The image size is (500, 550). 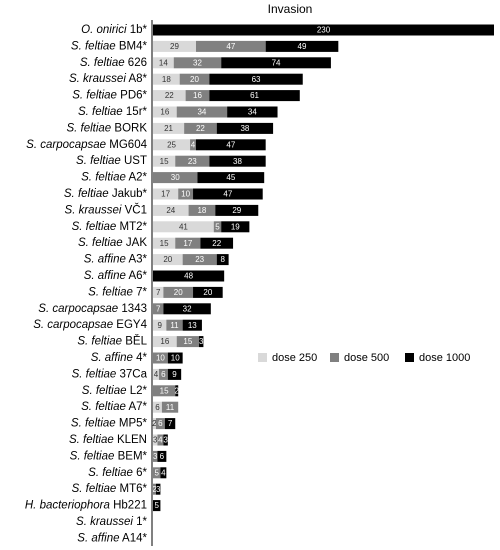 I want to click on category-label: S. feltiae BM4*, so click(x=109, y=46).